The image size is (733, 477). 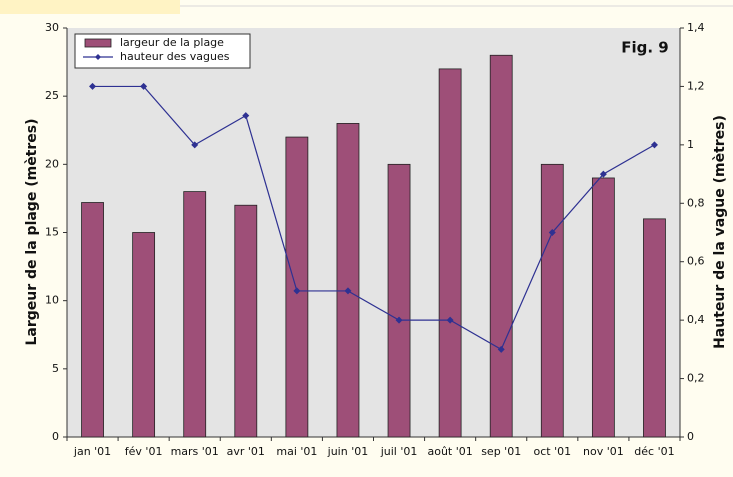 I want to click on y-tick-label: 25, so click(x=52, y=95).